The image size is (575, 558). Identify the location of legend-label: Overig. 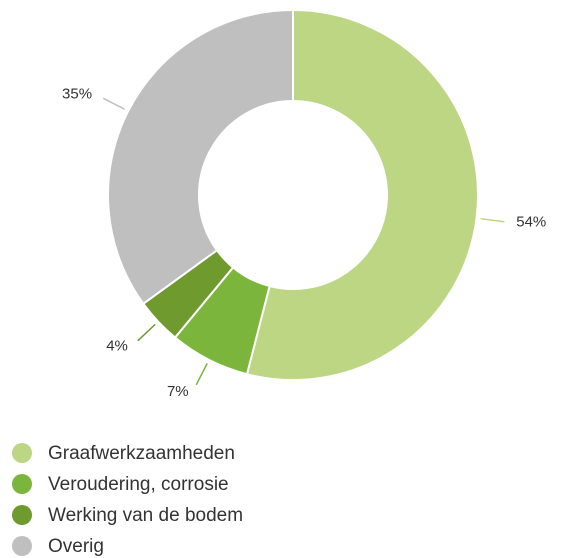
(76, 546).